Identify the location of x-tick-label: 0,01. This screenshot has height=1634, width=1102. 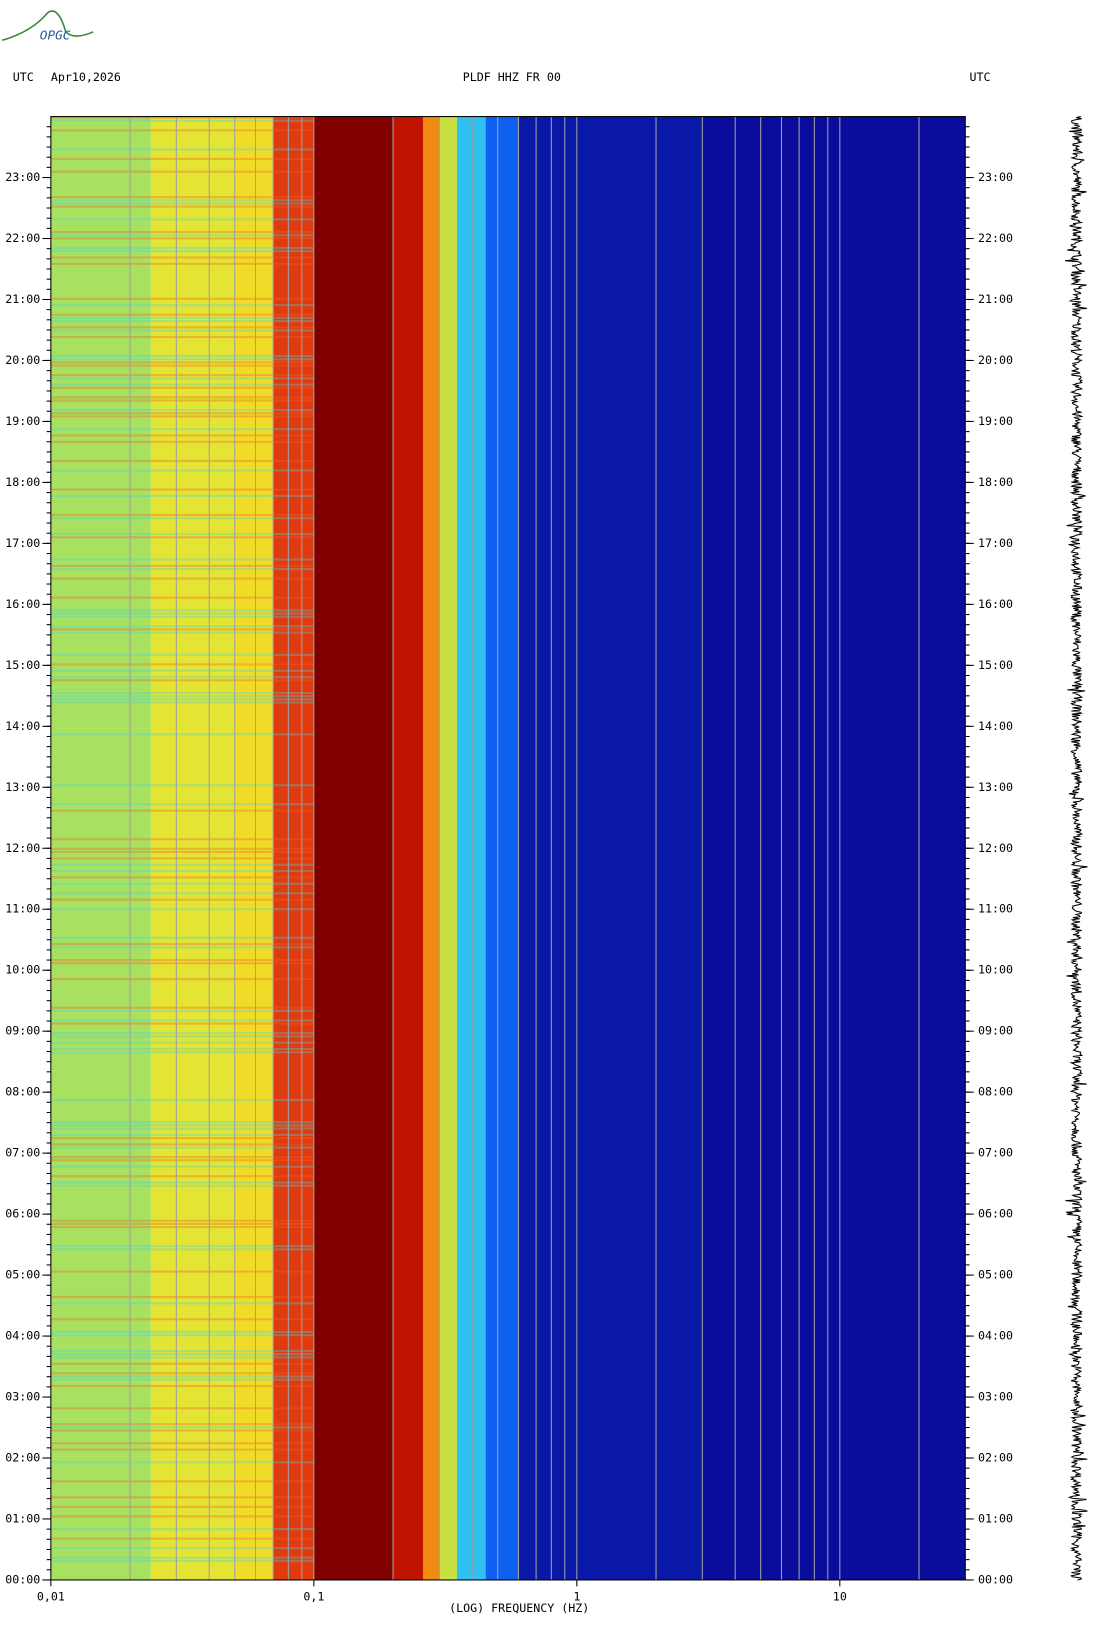
(51, 1596).